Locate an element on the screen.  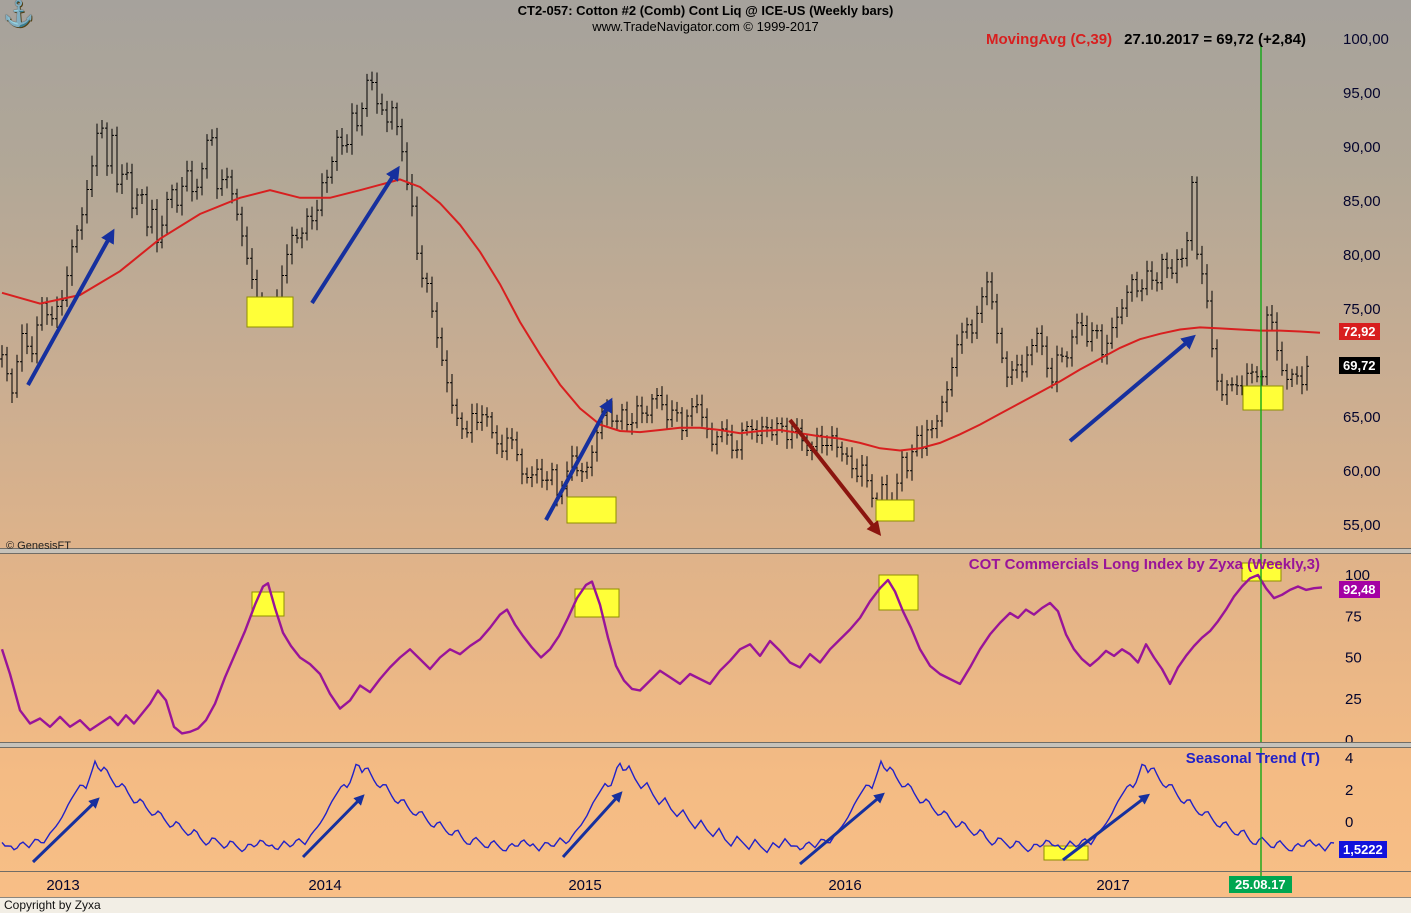
copyright-text: Copyright by Zyxa is located at coordinates (52, 905).